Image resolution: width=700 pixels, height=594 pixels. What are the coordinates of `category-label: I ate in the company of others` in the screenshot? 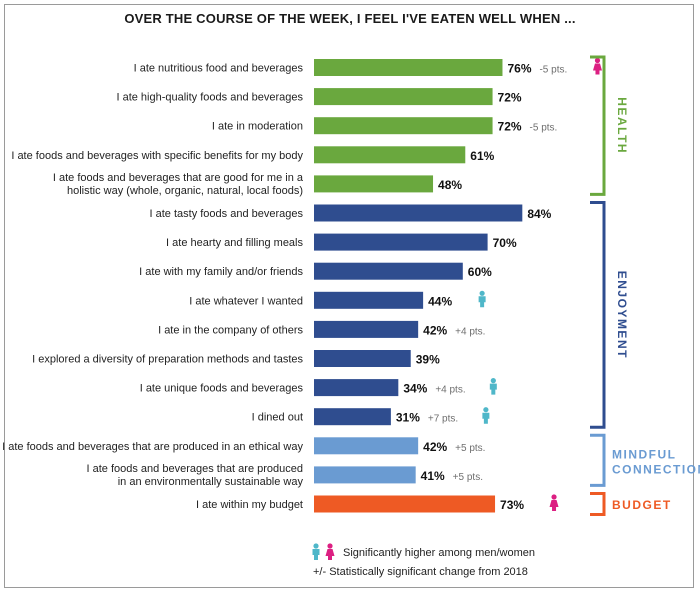 It's located at (230, 330).